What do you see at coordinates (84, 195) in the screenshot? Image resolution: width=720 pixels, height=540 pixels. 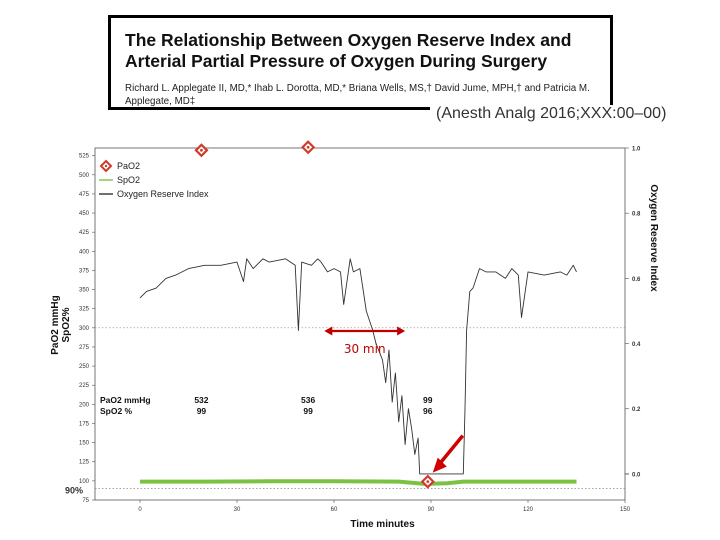 I see `y-left-tick-label: 475` at bounding box center [84, 195].